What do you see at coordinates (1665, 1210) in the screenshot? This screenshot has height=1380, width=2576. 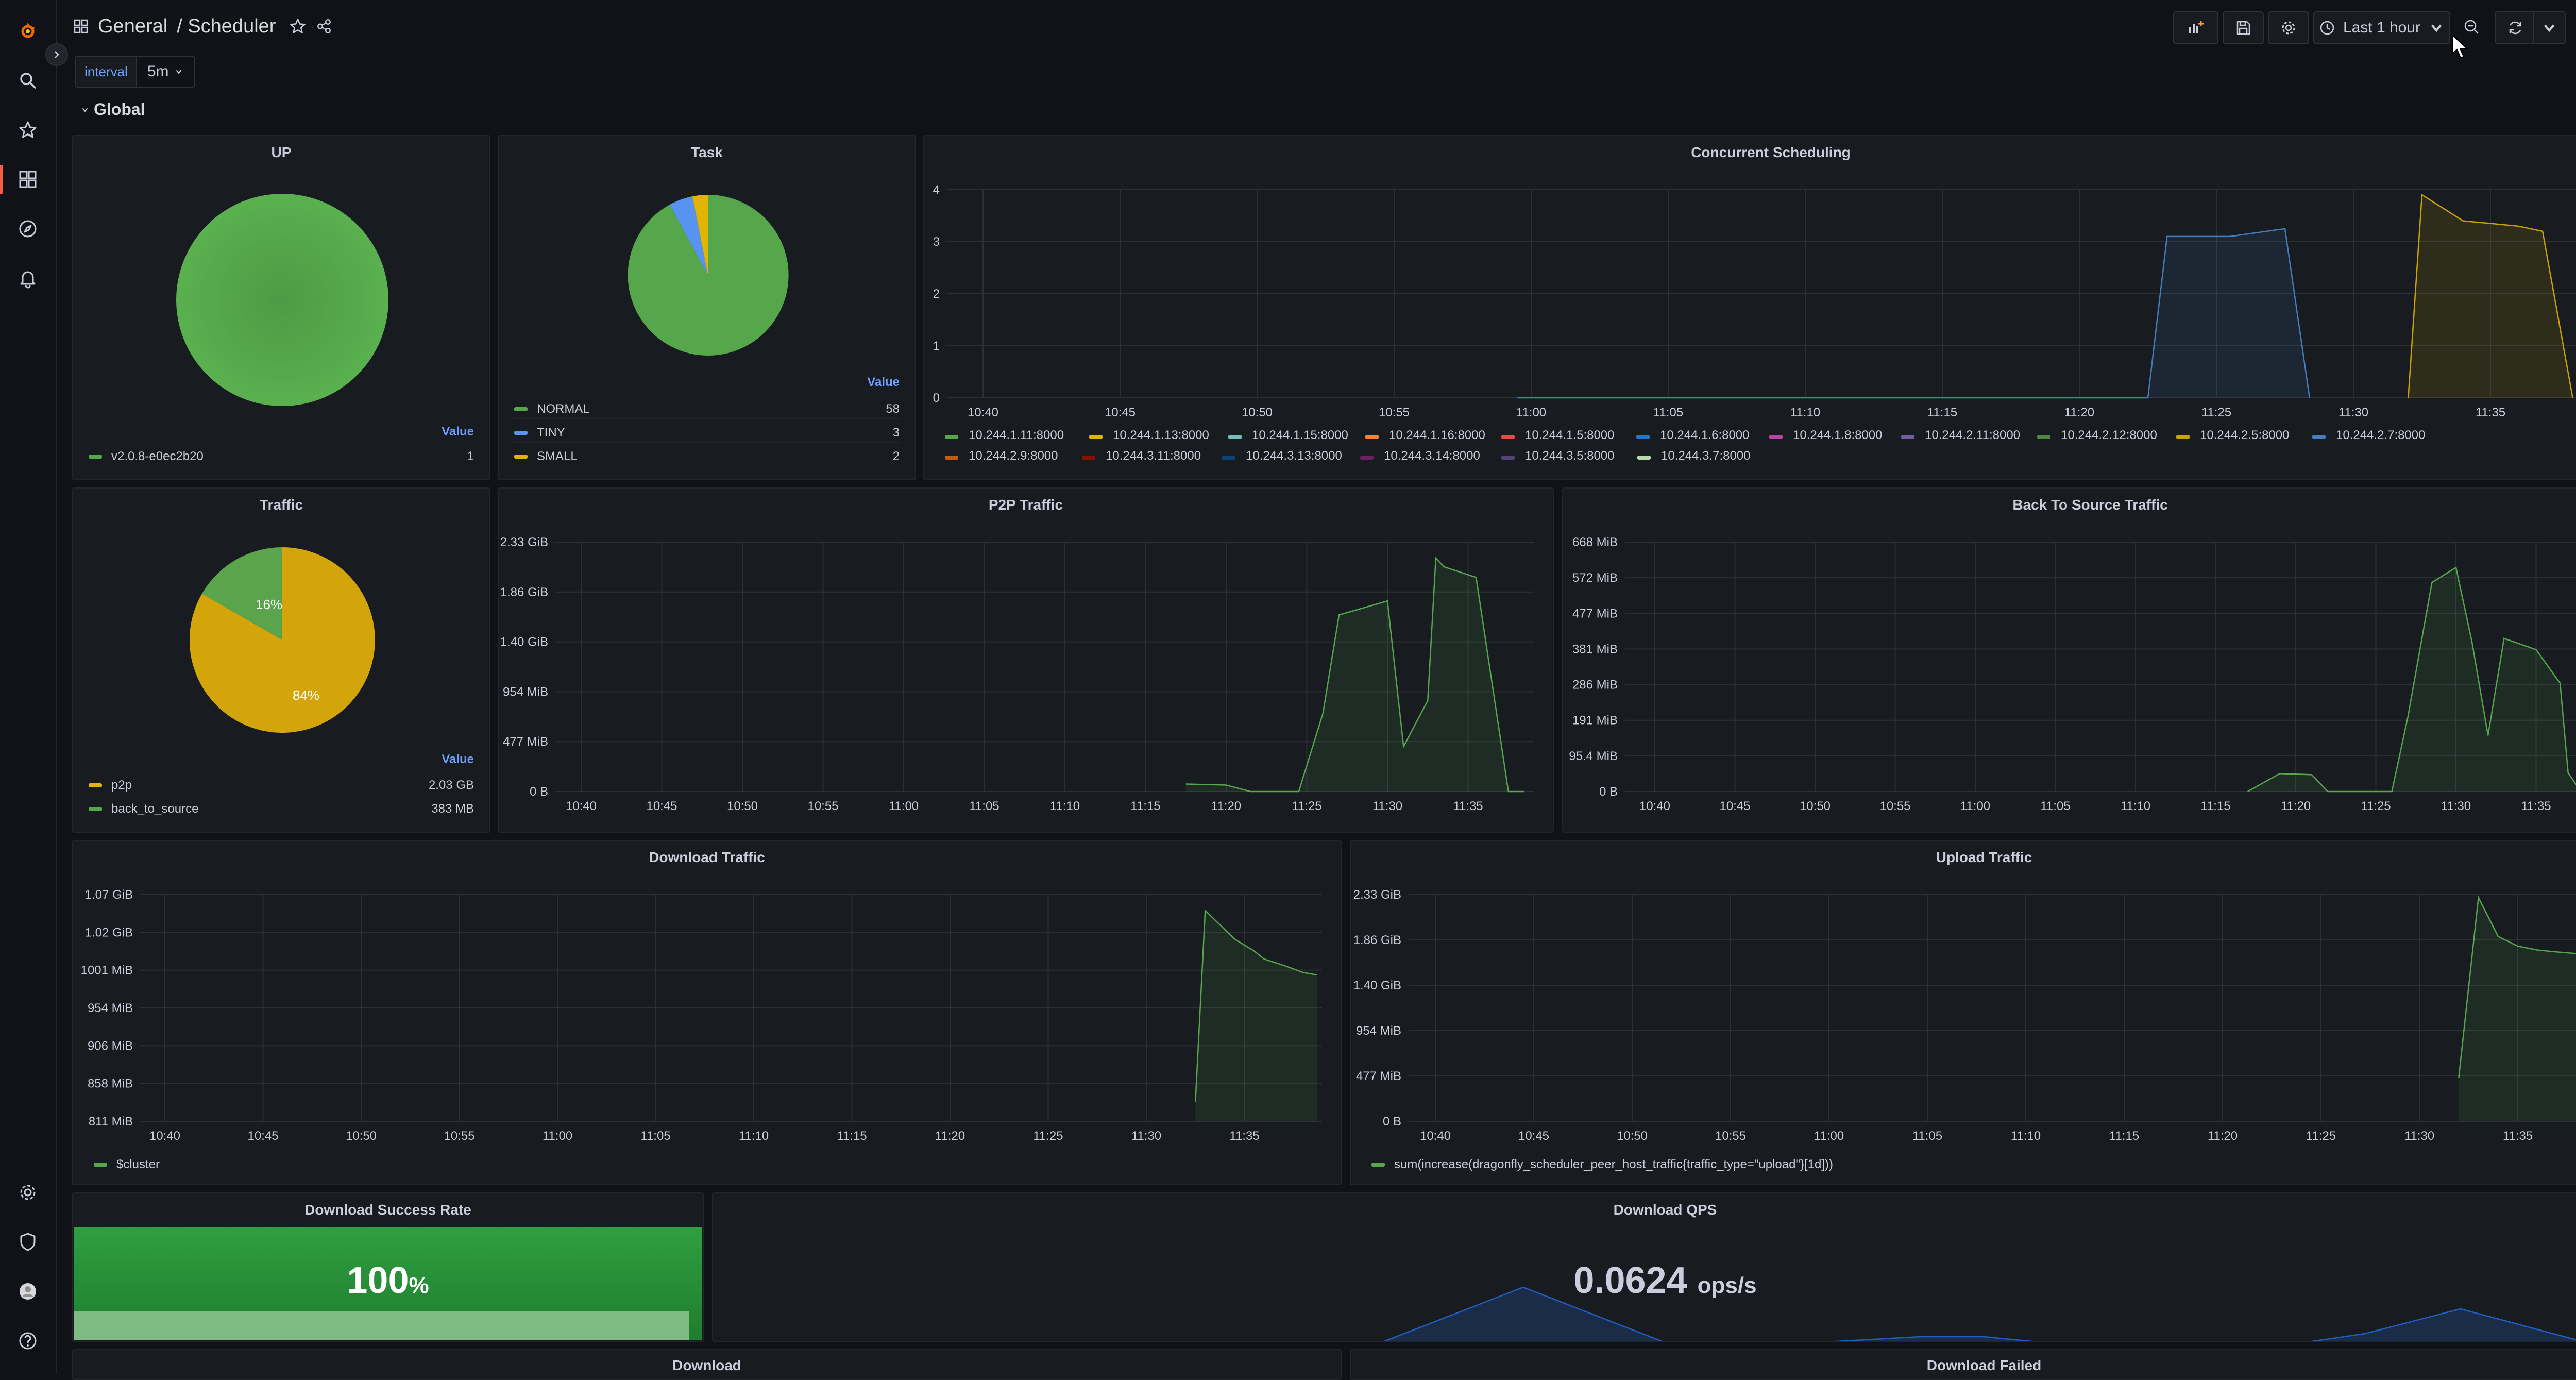 I see `panel-title: Download QPS` at bounding box center [1665, 1210].